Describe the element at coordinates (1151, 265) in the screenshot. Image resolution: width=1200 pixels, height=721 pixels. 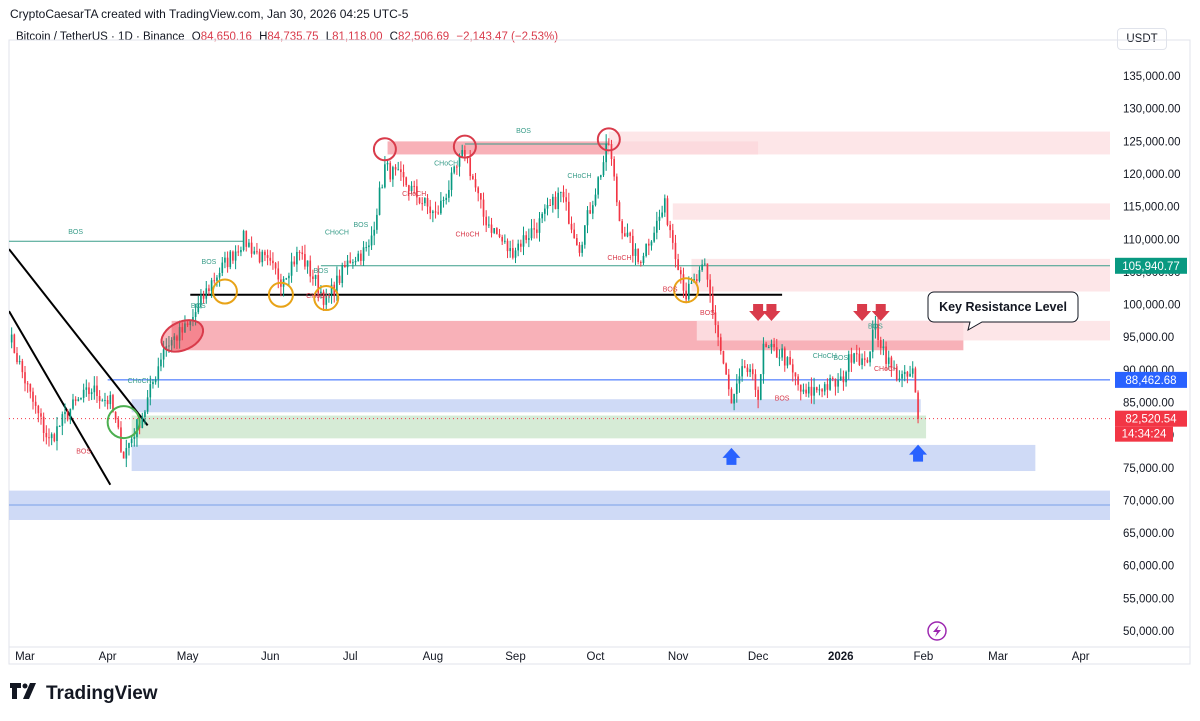
I see `price-tag` at that location.